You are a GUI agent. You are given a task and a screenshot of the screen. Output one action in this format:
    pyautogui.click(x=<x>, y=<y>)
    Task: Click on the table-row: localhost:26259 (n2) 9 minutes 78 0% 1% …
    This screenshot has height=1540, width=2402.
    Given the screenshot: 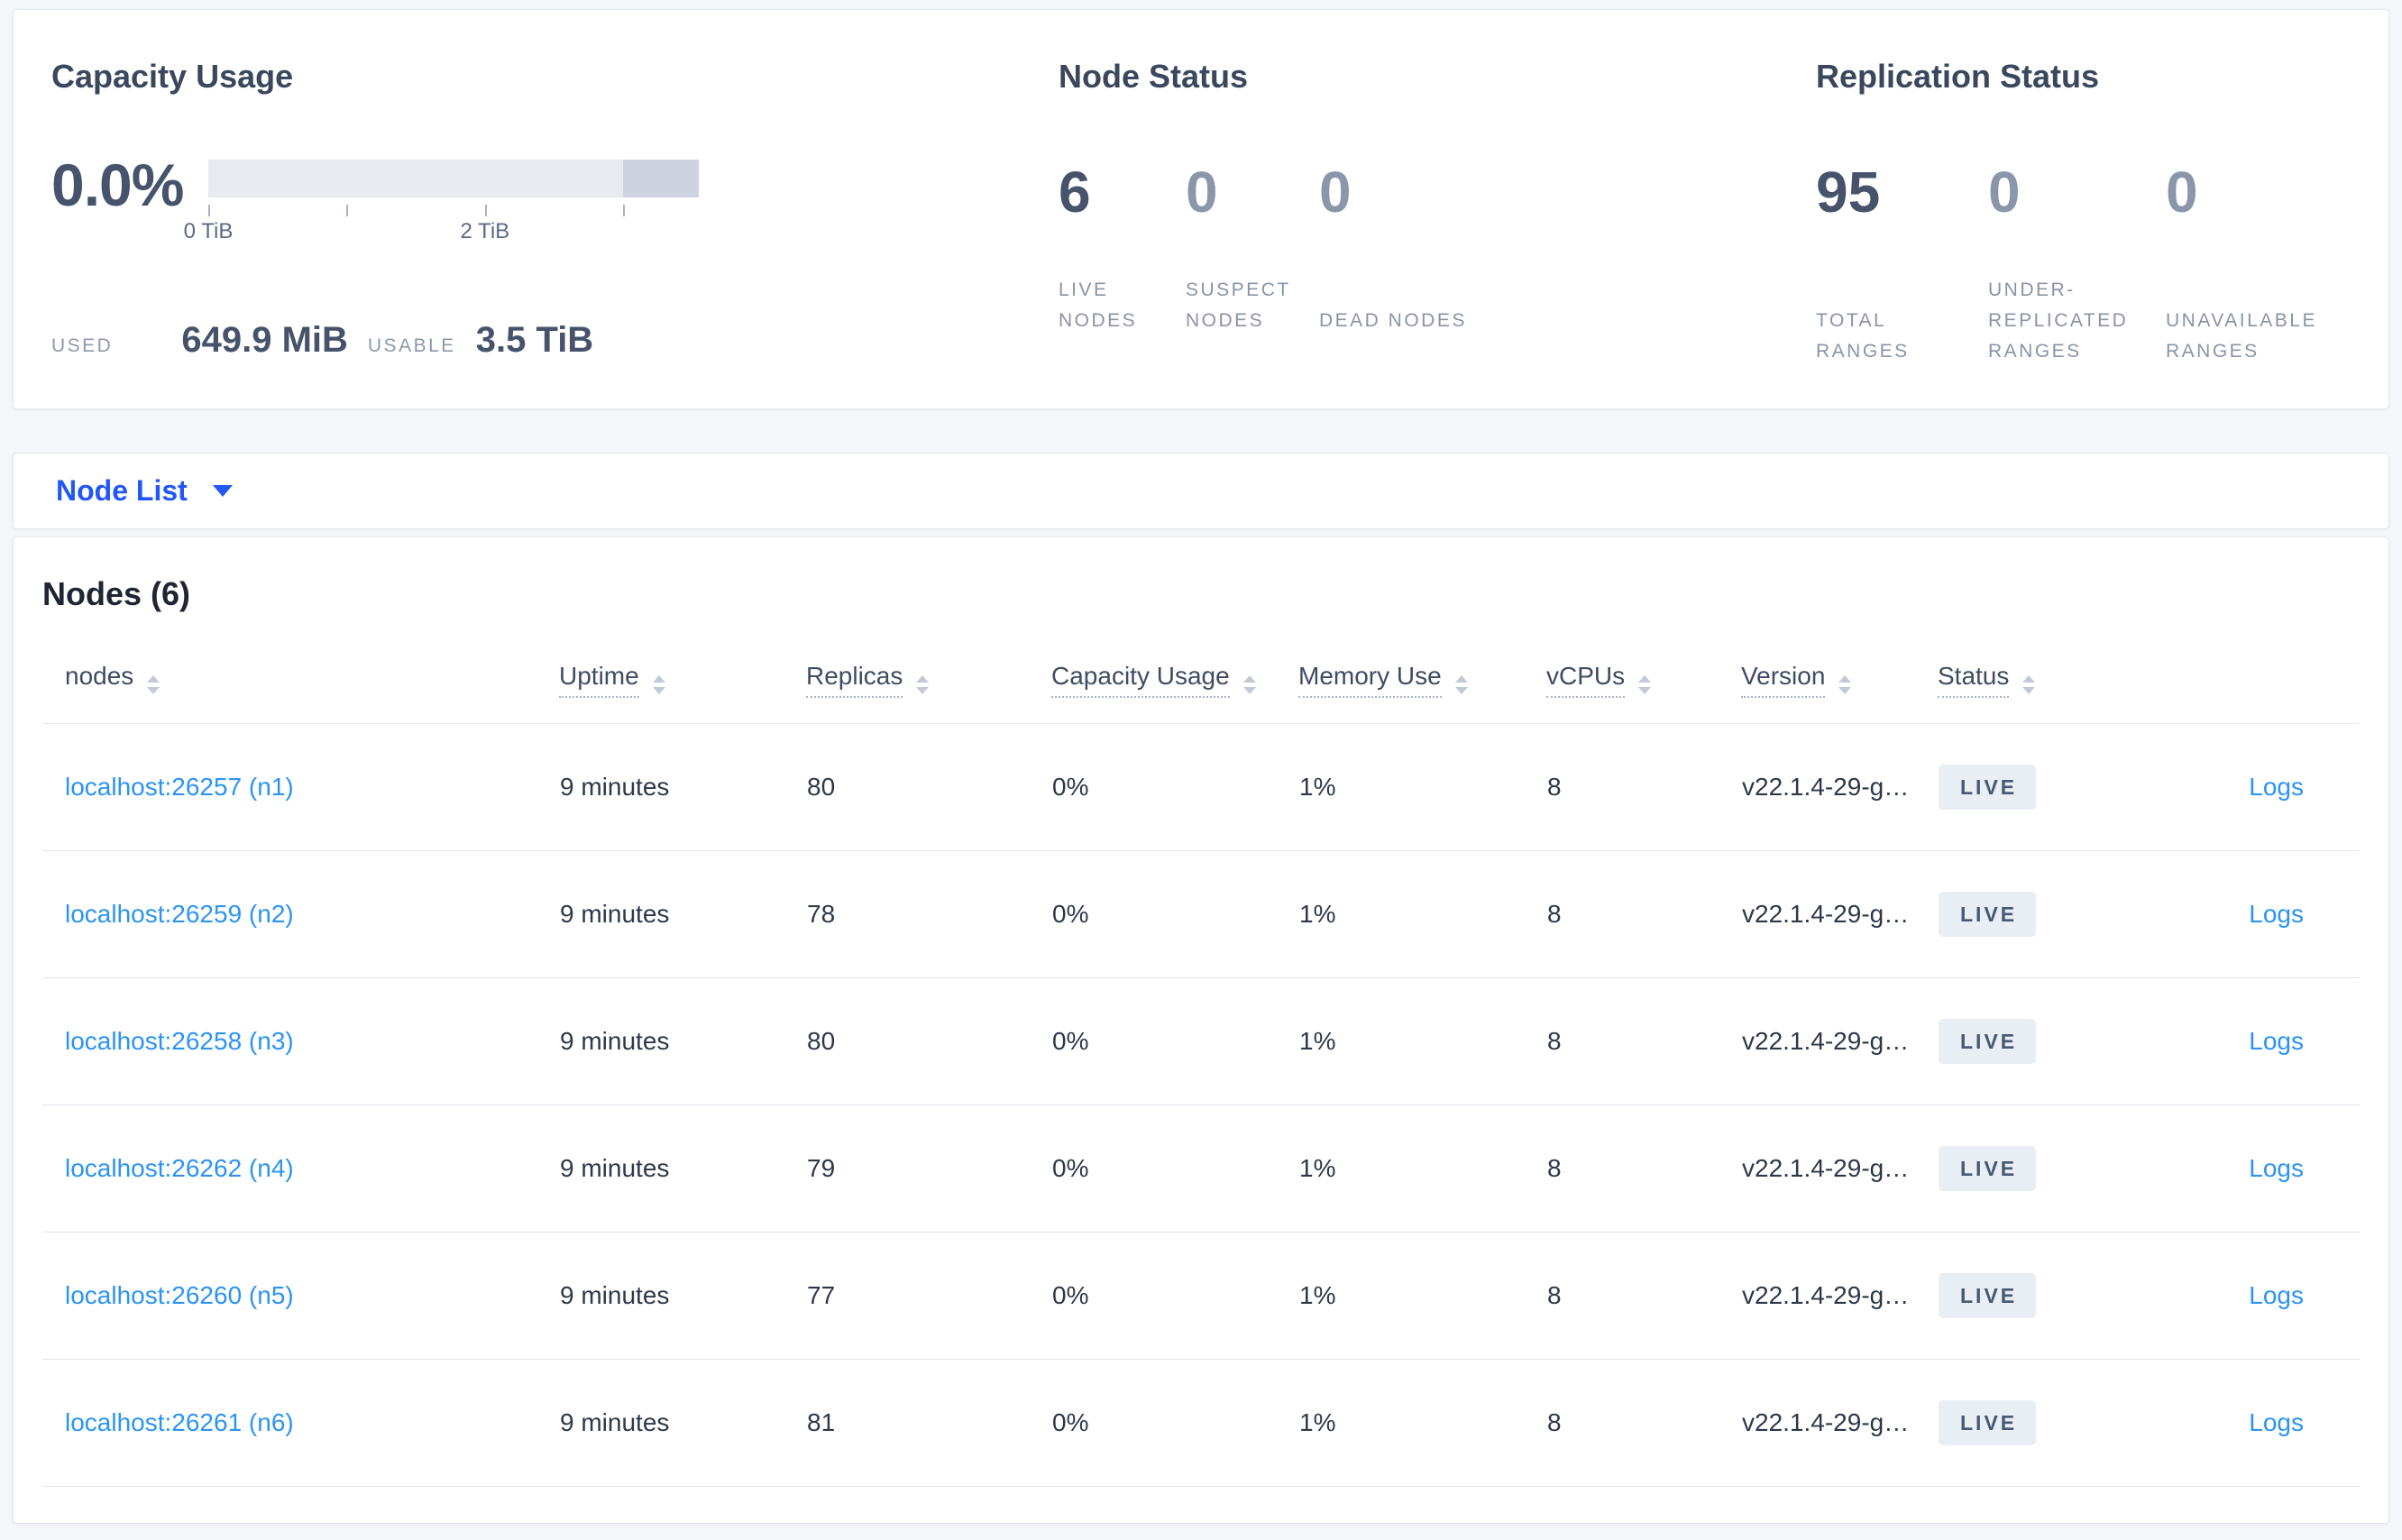 What is the action you would take?
    pyautogui.click(x=1201, y=914)
    